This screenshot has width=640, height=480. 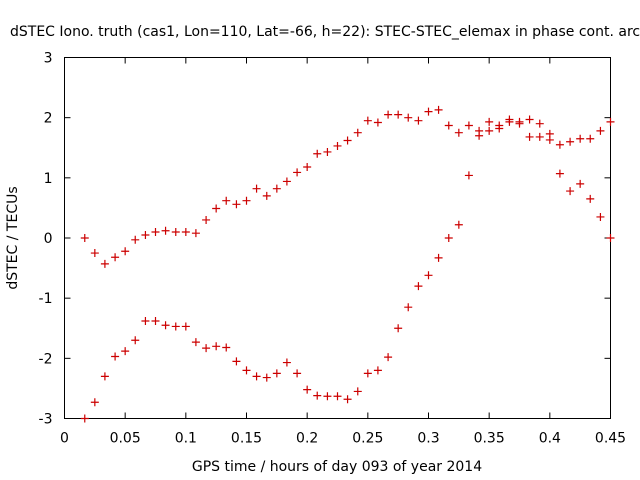 What do you see at coordinates (610, 439) in the screenshot?
I see `x-tick-label: 0.45` at bounding box center [610, 439].